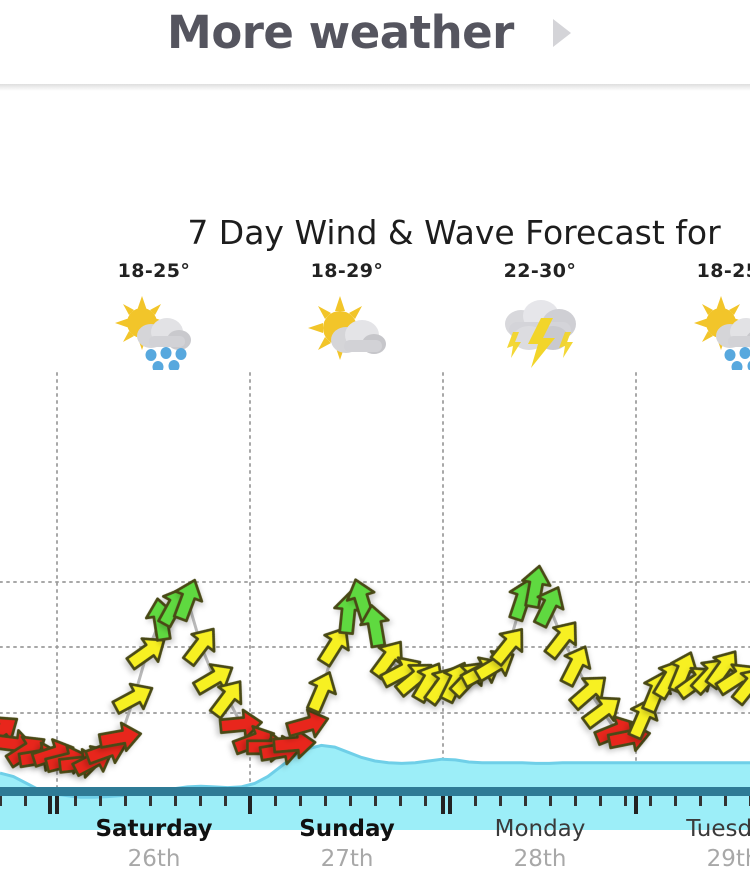 The width and height of the screenshot is (750, 885). What do you see at coordinates (154, 859) in the screenshot?
I see `day-date-saturday: 26th` at bounding box center [154, 859].